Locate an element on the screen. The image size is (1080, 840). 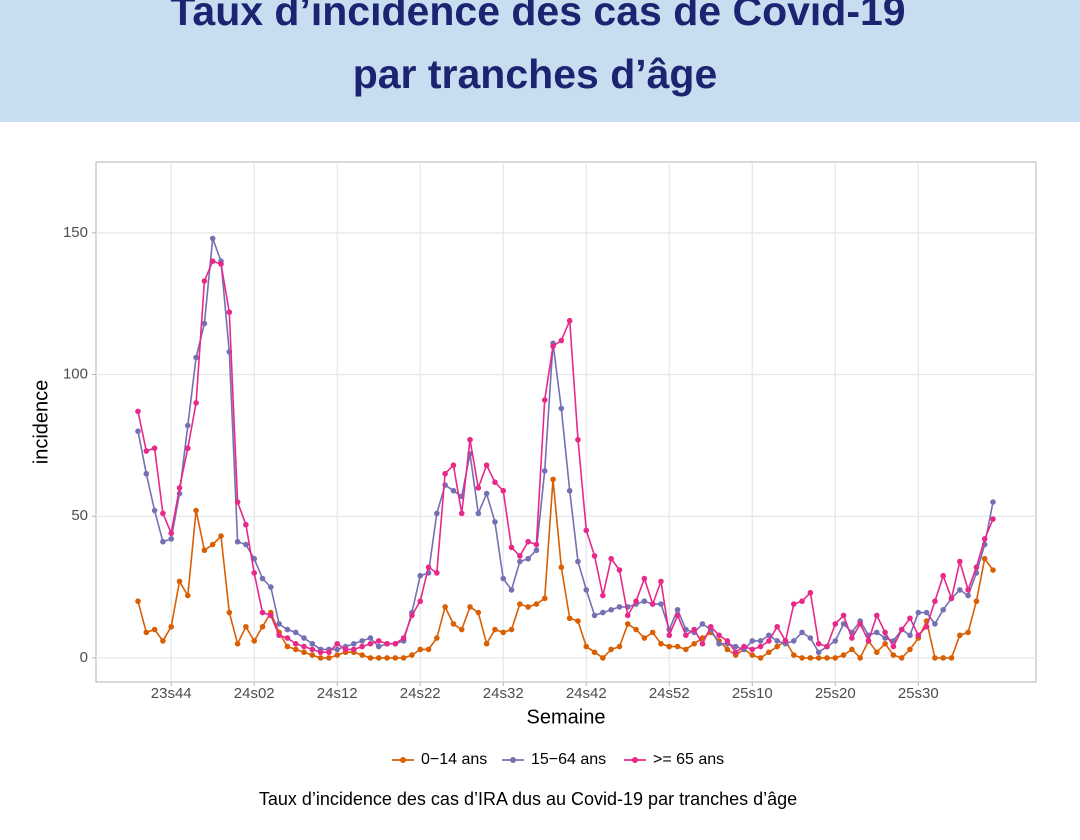
x-tick-label: 24s12 is located at coordinates (337, 693).